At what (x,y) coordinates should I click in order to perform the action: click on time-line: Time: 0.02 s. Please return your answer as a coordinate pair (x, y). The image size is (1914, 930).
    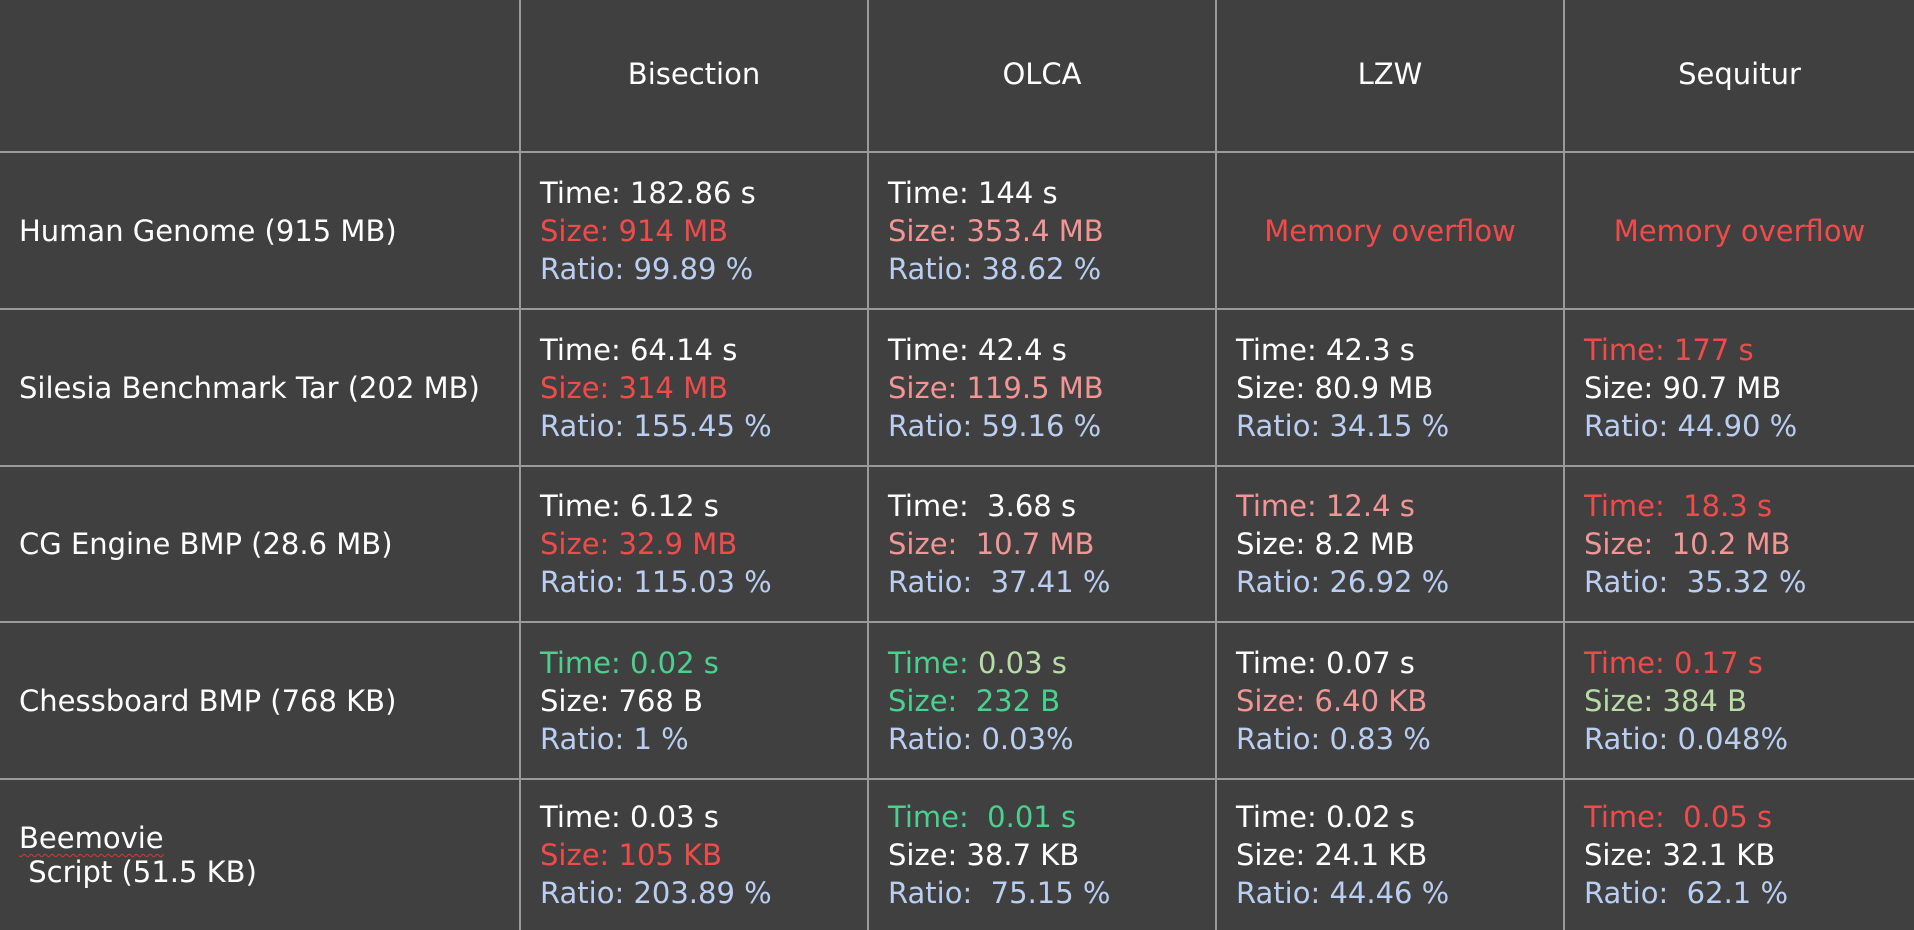
    Looking at the image, I should click on (703, 663).